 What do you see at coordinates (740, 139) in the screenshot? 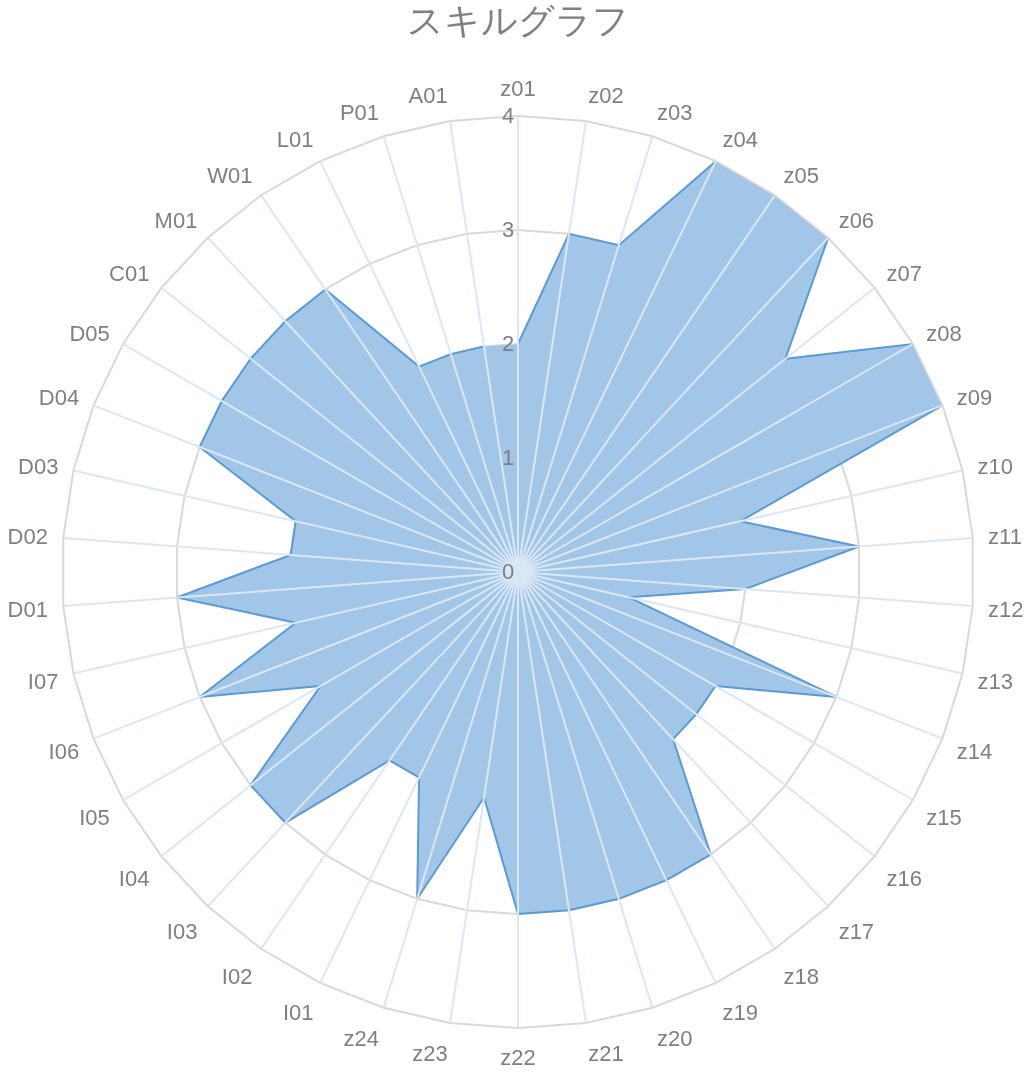
I see `spoke-label: z04` at bounding box center [740, 139].